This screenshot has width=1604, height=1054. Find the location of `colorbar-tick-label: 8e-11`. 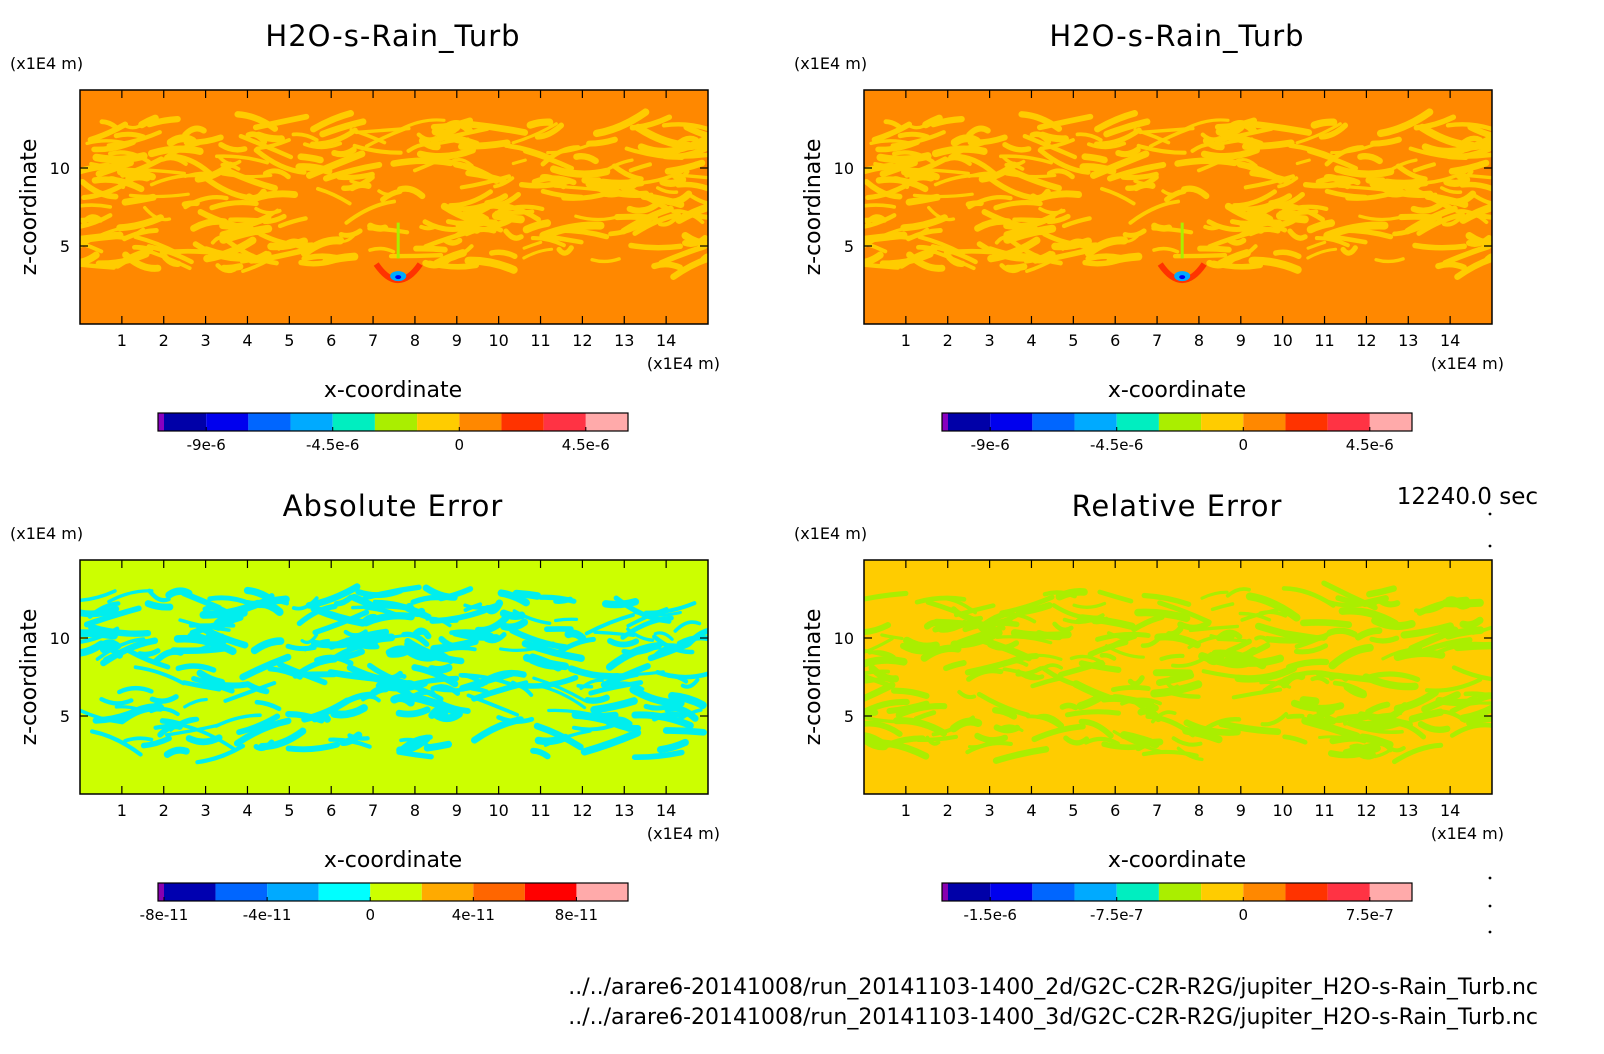

colorbar-tick-label: 8e-11 is located at coordinates (576, 915).